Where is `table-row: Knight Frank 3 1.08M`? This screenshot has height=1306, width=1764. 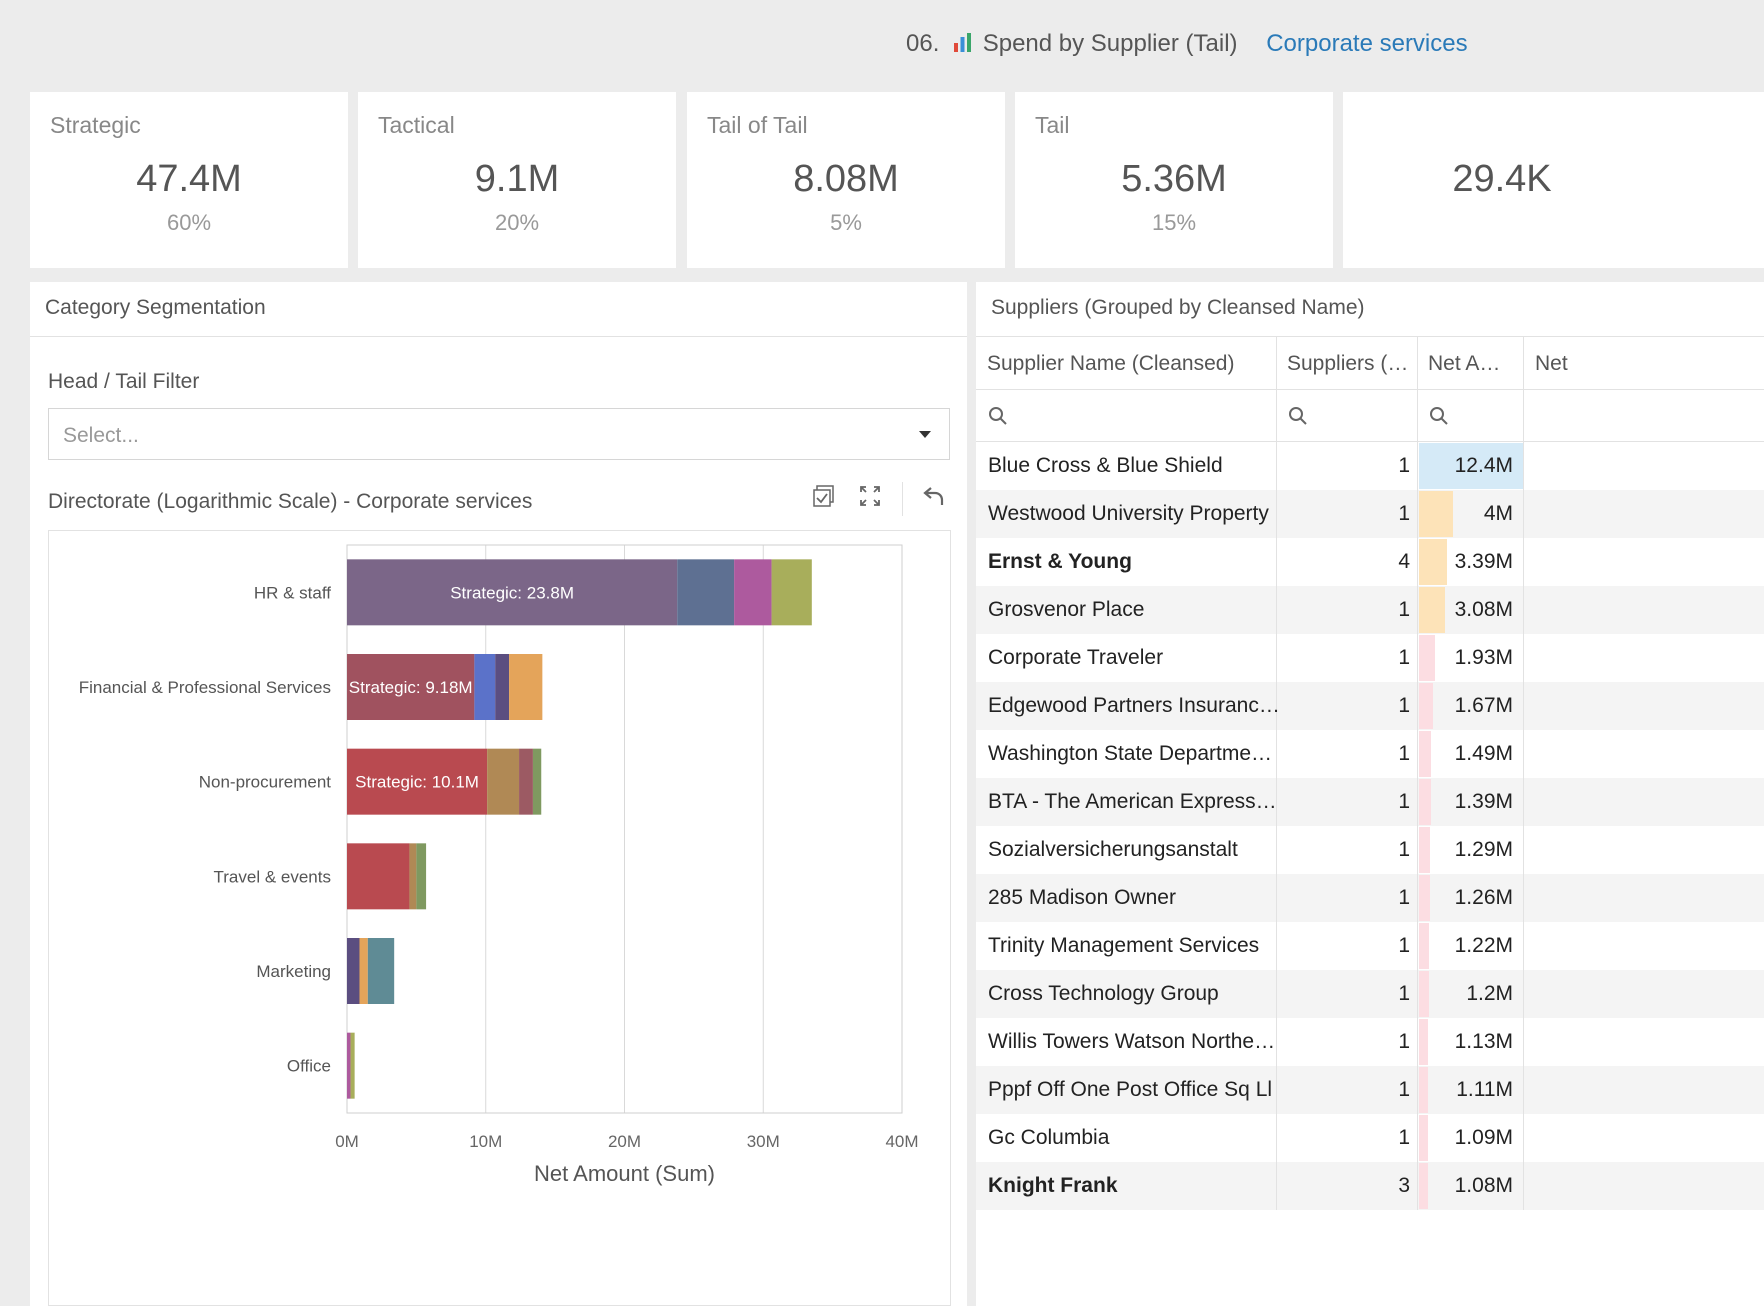
table-row: Knight Frank 3 1.08M is located at coordinates (1370, 1186).